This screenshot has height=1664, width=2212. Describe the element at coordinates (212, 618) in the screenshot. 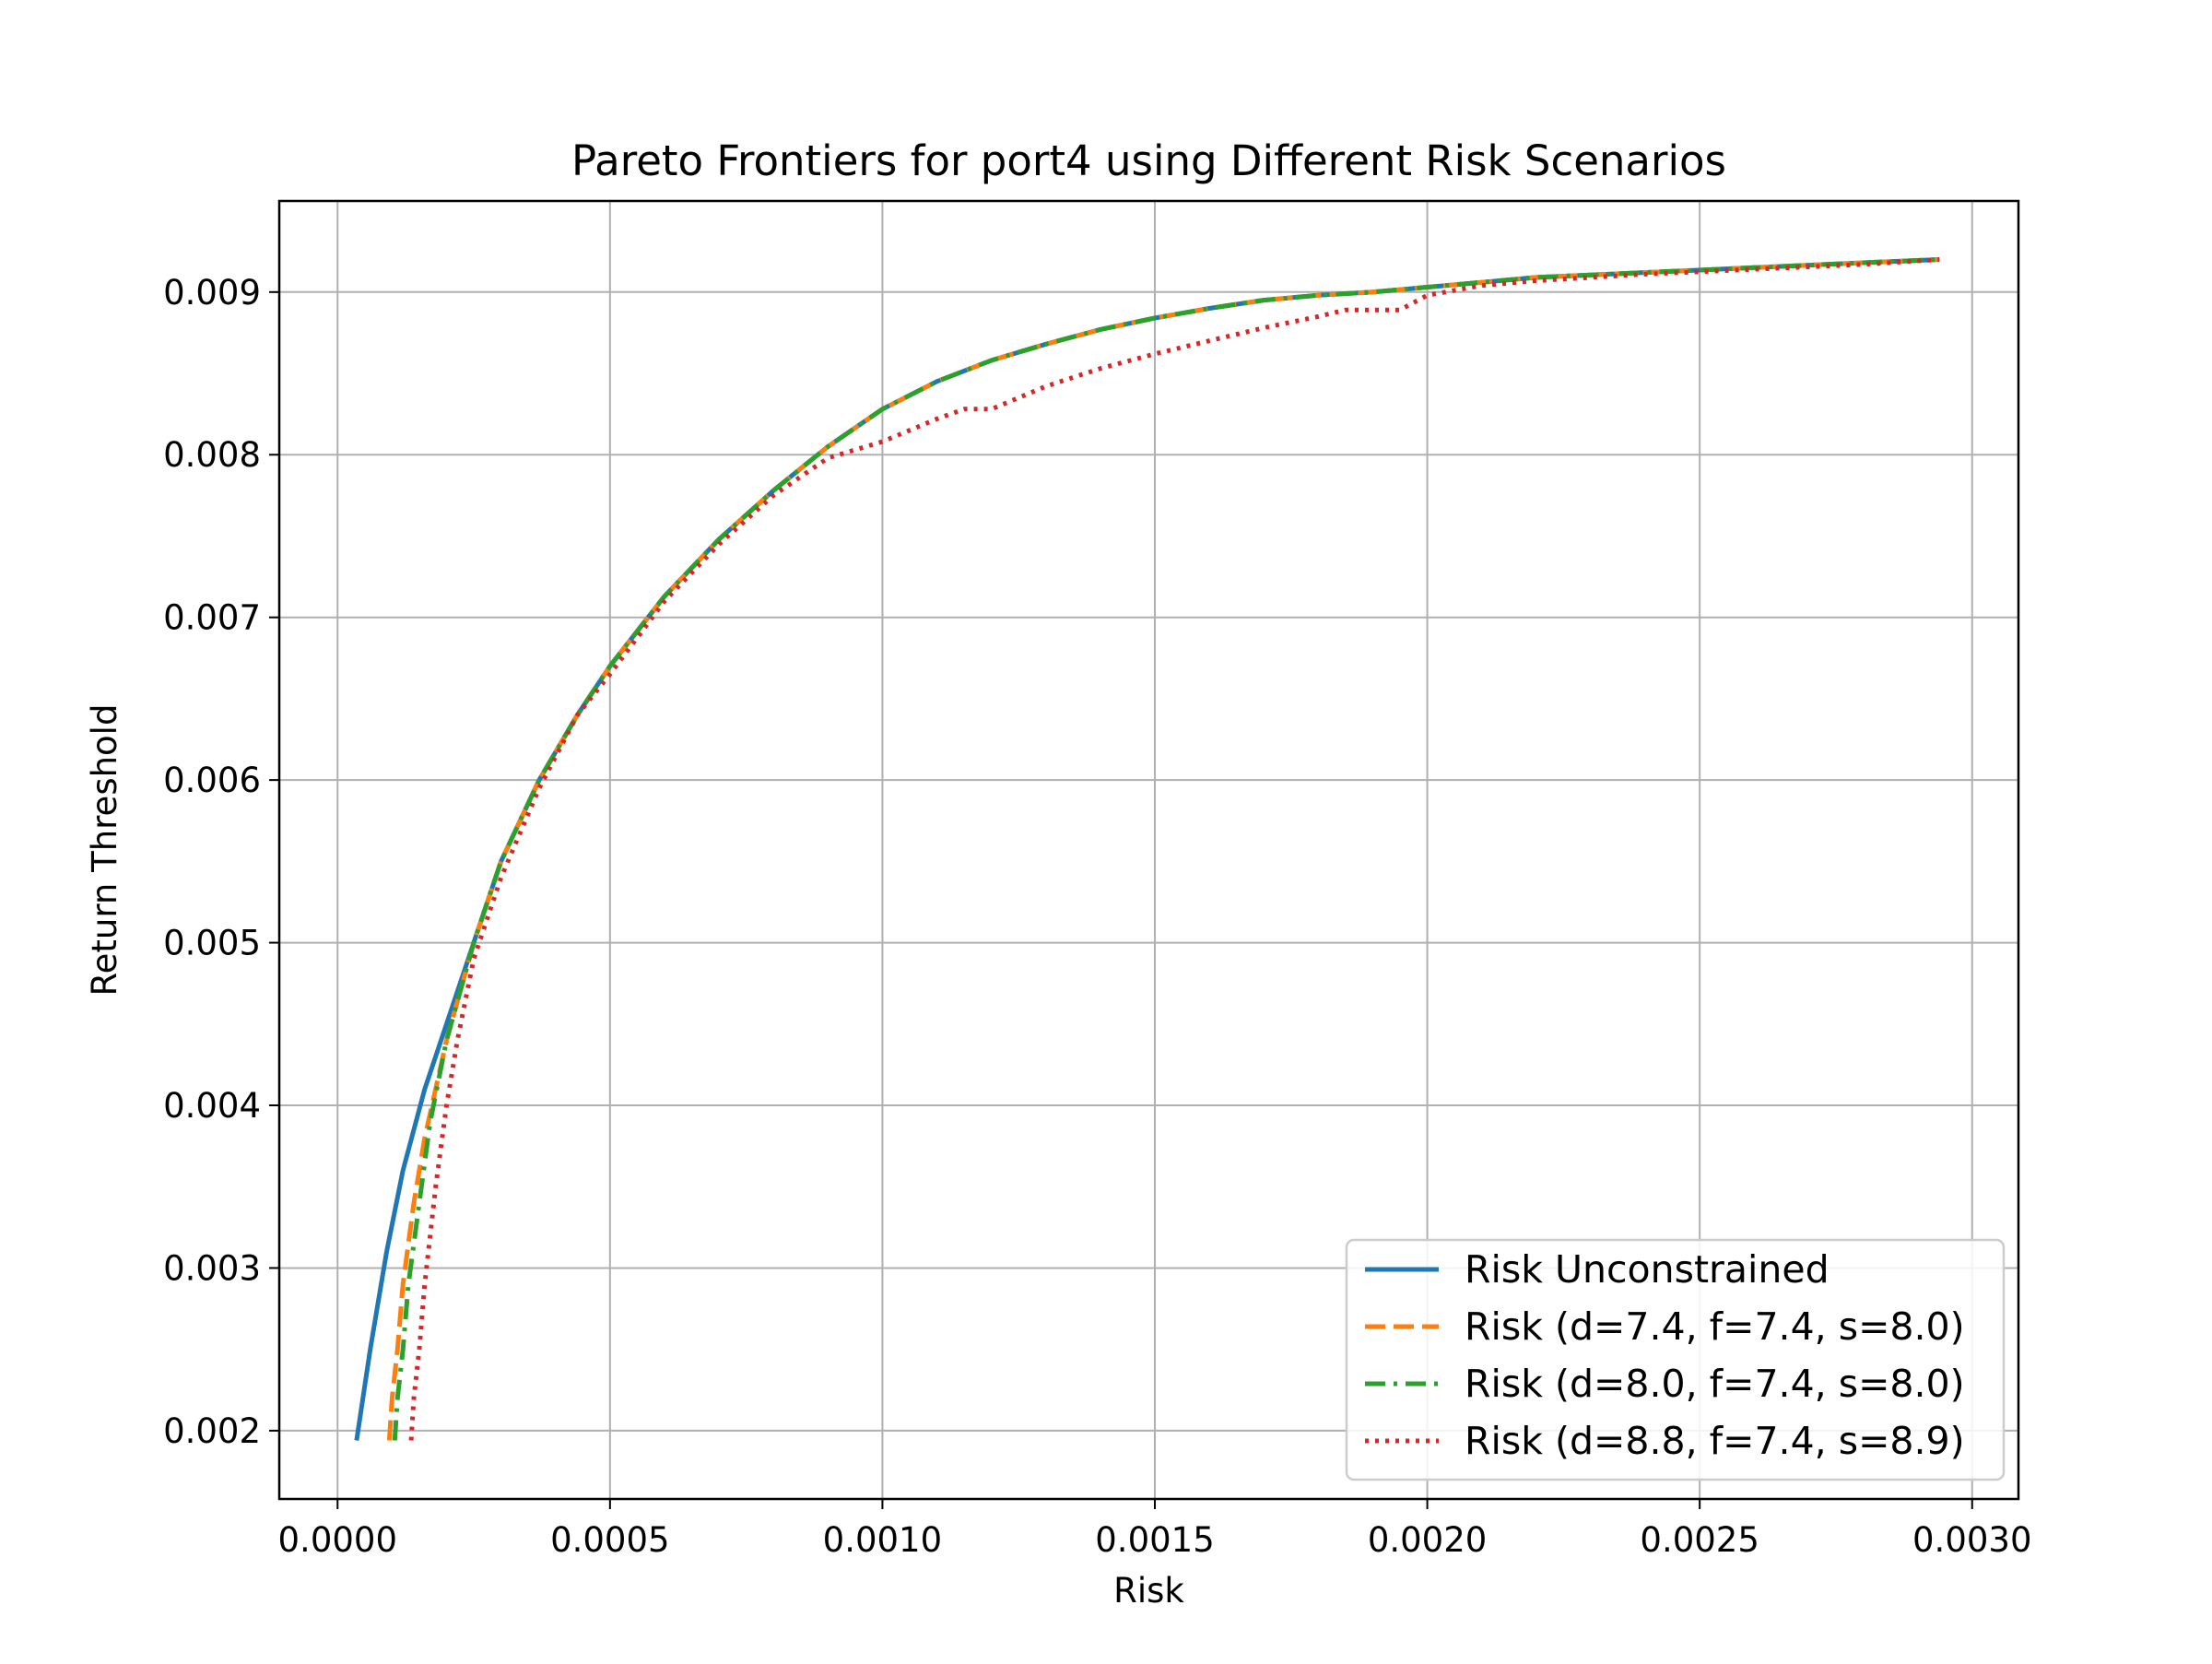

I see `y-tick-label: 0.007` at that location.